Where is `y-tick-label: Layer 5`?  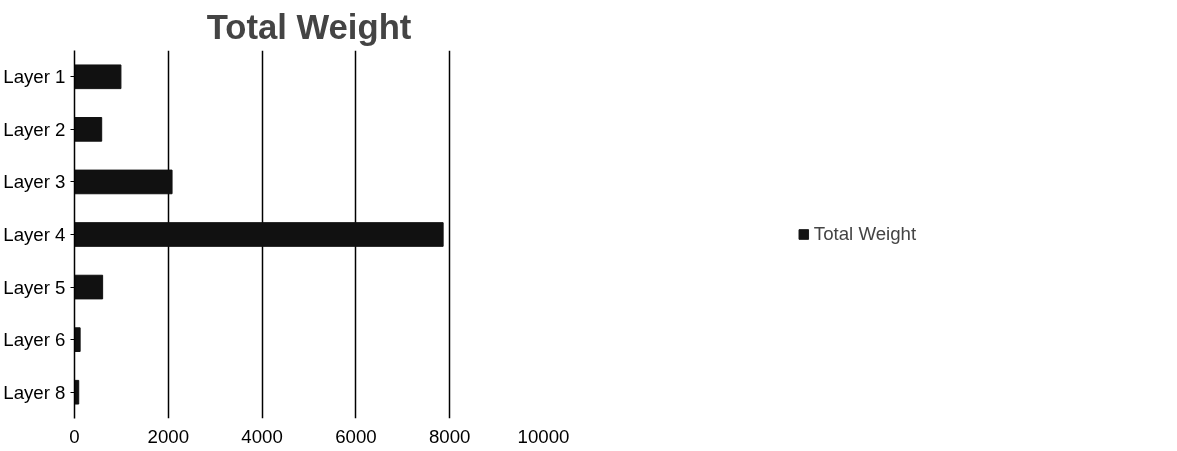
y-tick-label: Layer 5 is located at coordinates (34, 287).